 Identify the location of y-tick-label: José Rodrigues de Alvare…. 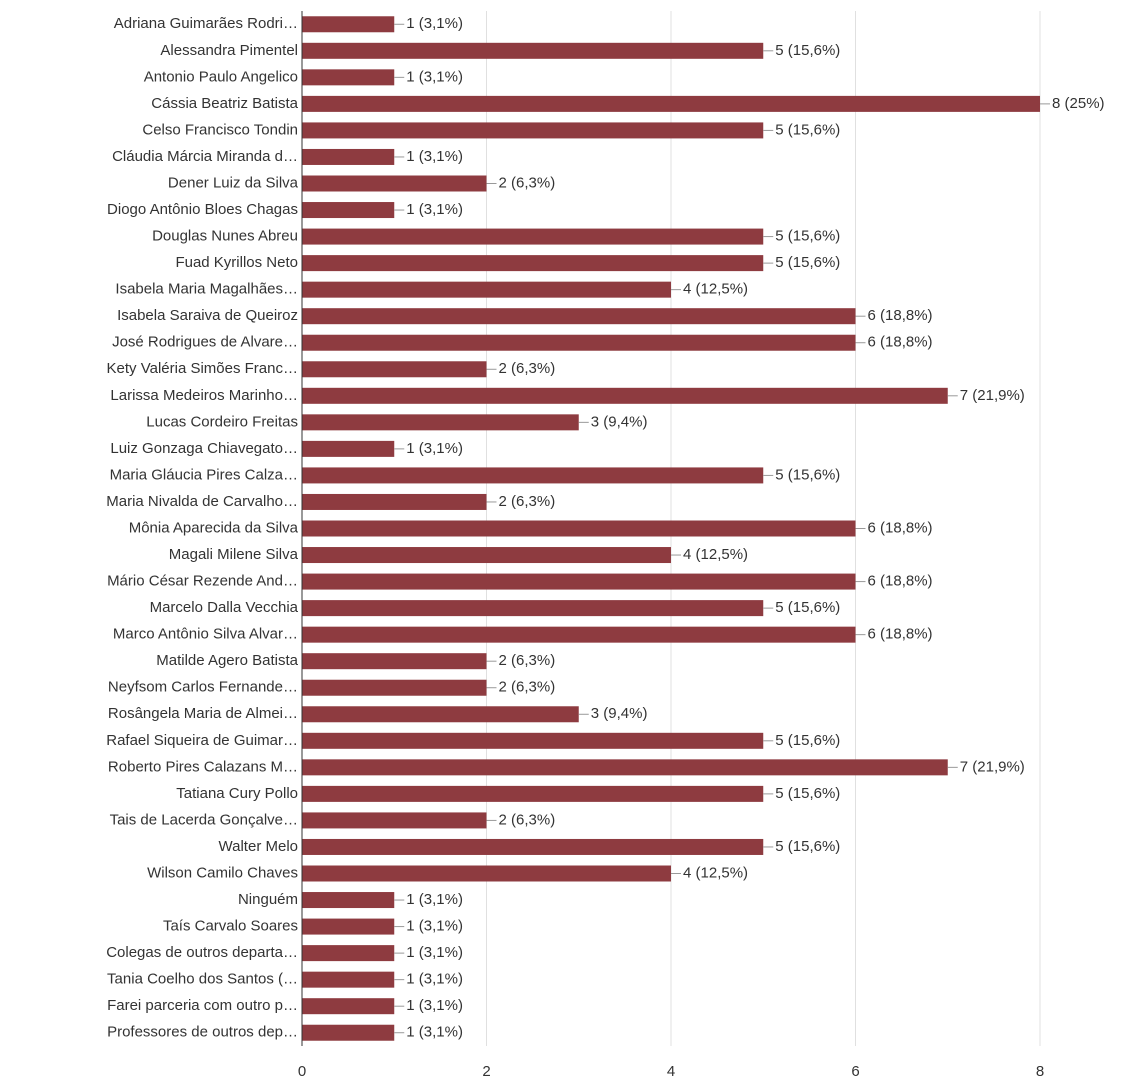
(205, 342).